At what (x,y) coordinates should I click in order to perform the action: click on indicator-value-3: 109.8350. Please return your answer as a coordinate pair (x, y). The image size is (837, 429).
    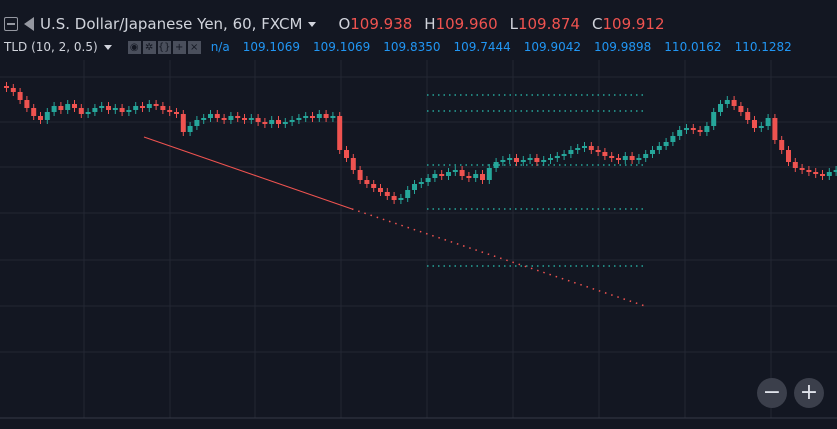
    Looking at the image, I should click on (412, 47).